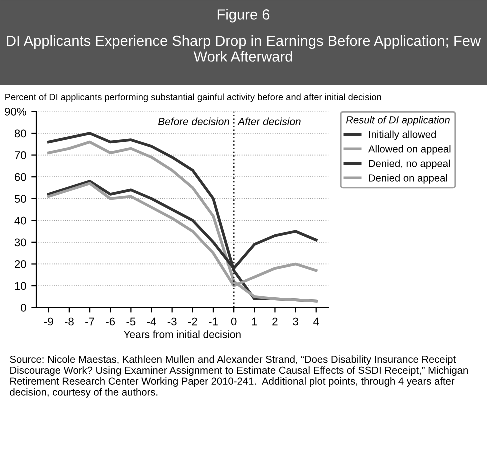 The height and width of the screenshot is (456, 487). I want to click on x-tick-label: -6, so click(111, 322).